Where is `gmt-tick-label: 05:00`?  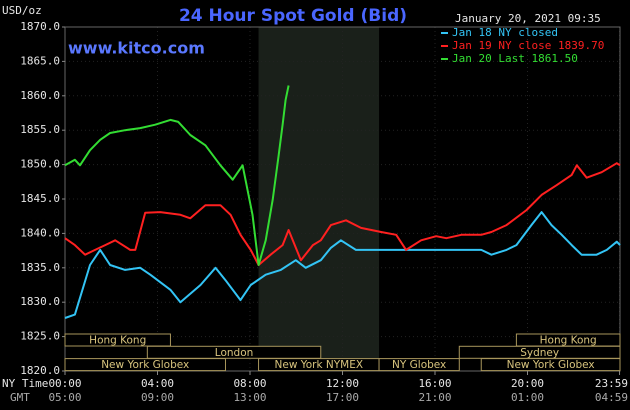
gmt-tick-label: 05:00 is located at coordinates (64, 397).